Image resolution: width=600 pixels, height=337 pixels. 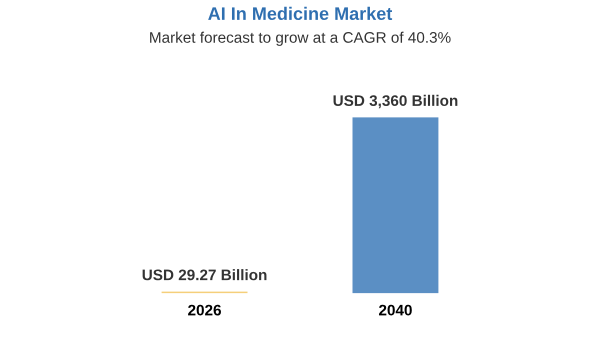 I want to click on data-label: USD 29.27 Billion, so click(x=204, y=274).